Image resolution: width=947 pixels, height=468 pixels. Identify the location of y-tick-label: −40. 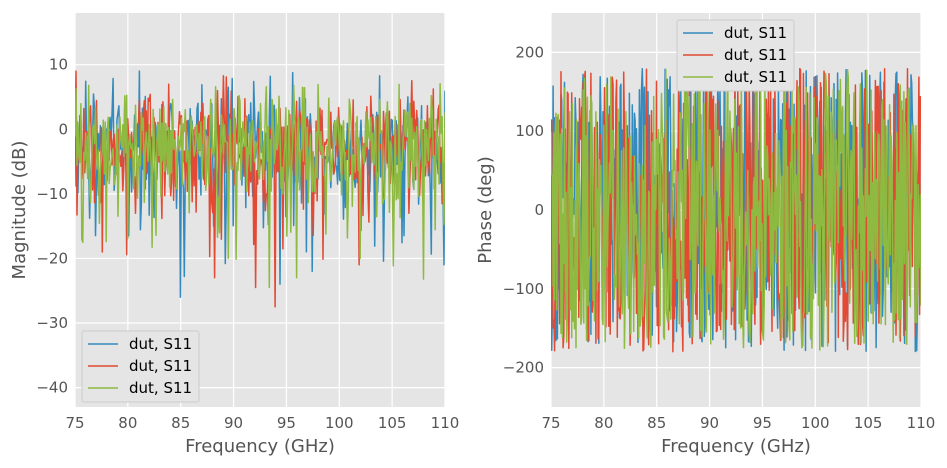
(52, 388).